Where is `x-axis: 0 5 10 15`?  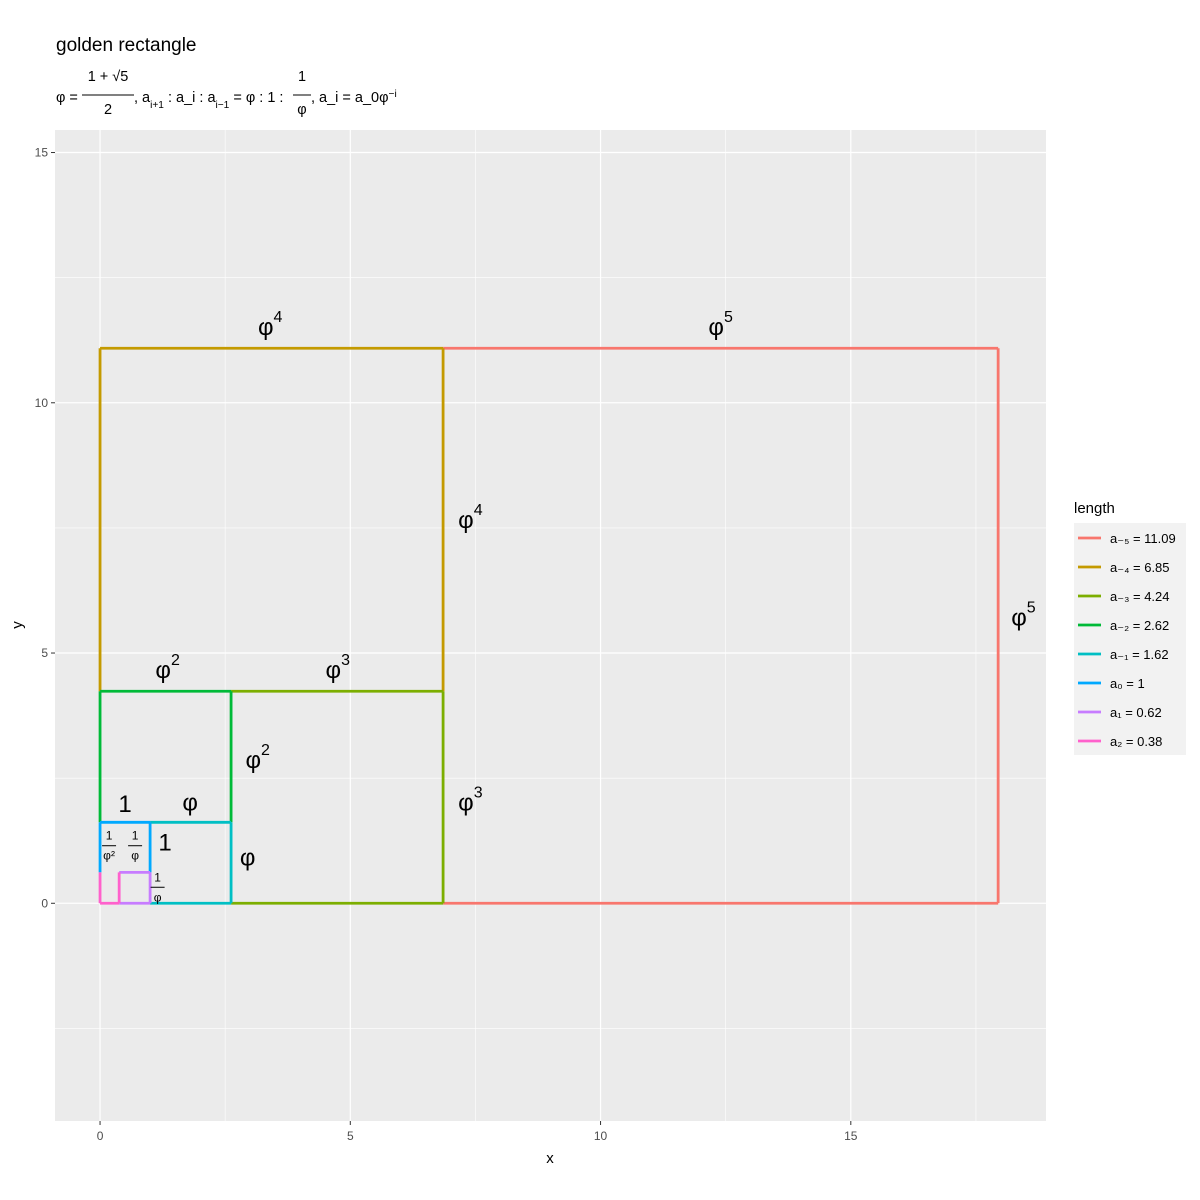
x-axis: 0 5 10 15 is located at coordinates (477, 1132).